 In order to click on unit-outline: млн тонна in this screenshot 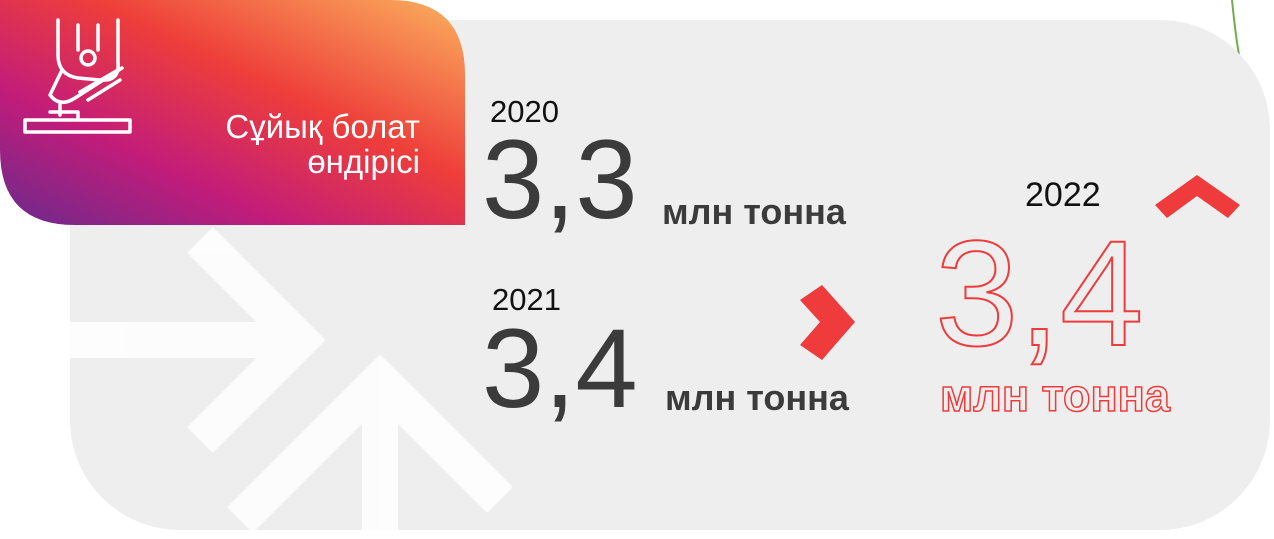, I will do `click(1055, 395)`.